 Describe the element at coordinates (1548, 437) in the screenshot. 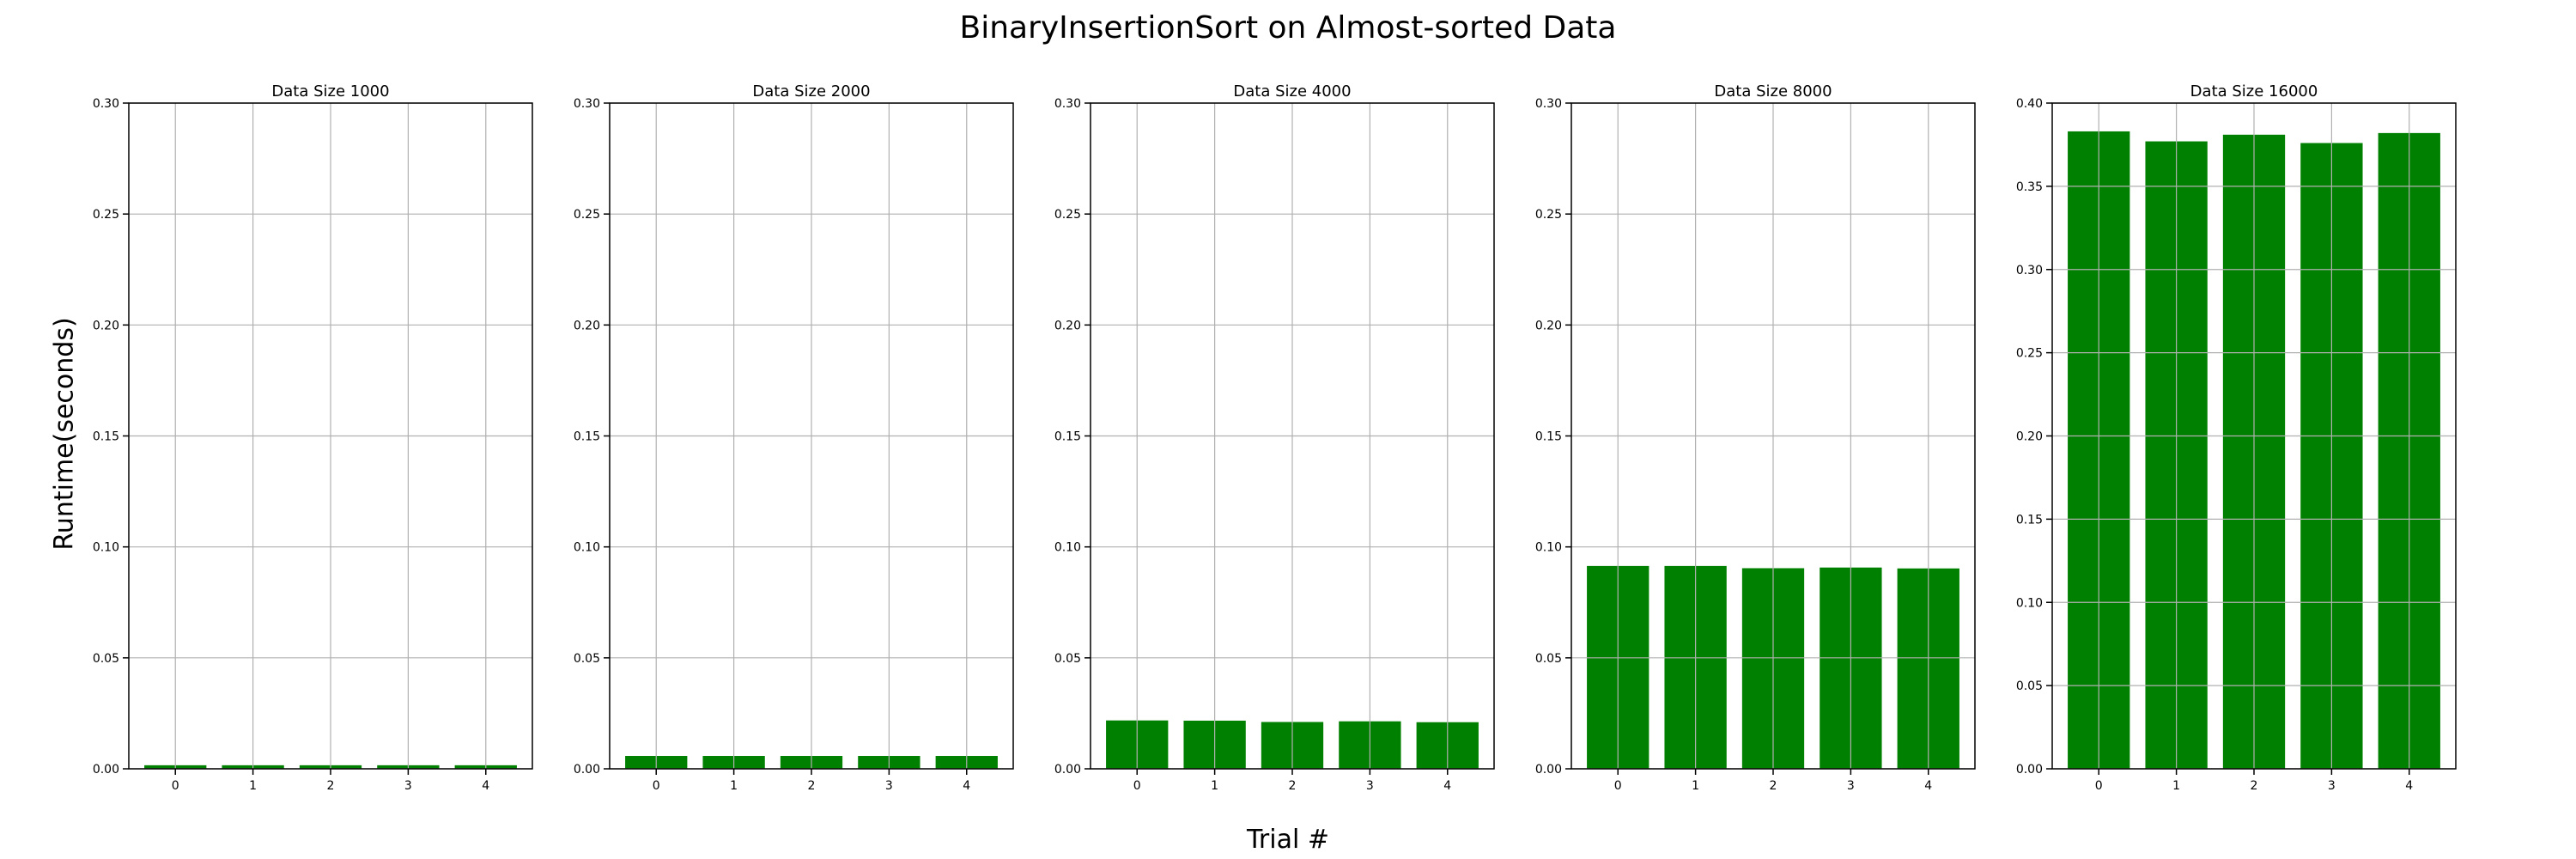

I see `y-tick-label-3-3: 0.15` at that location.